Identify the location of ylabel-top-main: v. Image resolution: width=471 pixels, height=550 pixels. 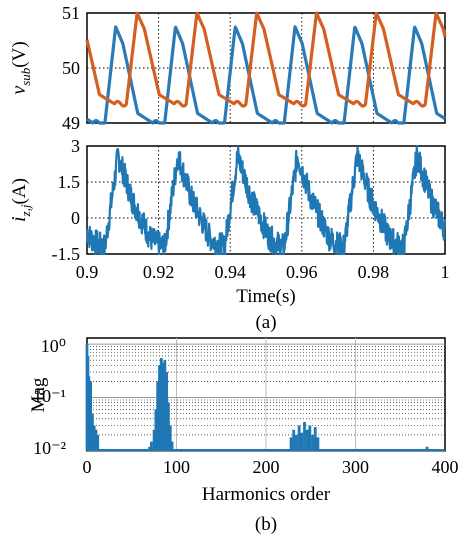
(19, 90).